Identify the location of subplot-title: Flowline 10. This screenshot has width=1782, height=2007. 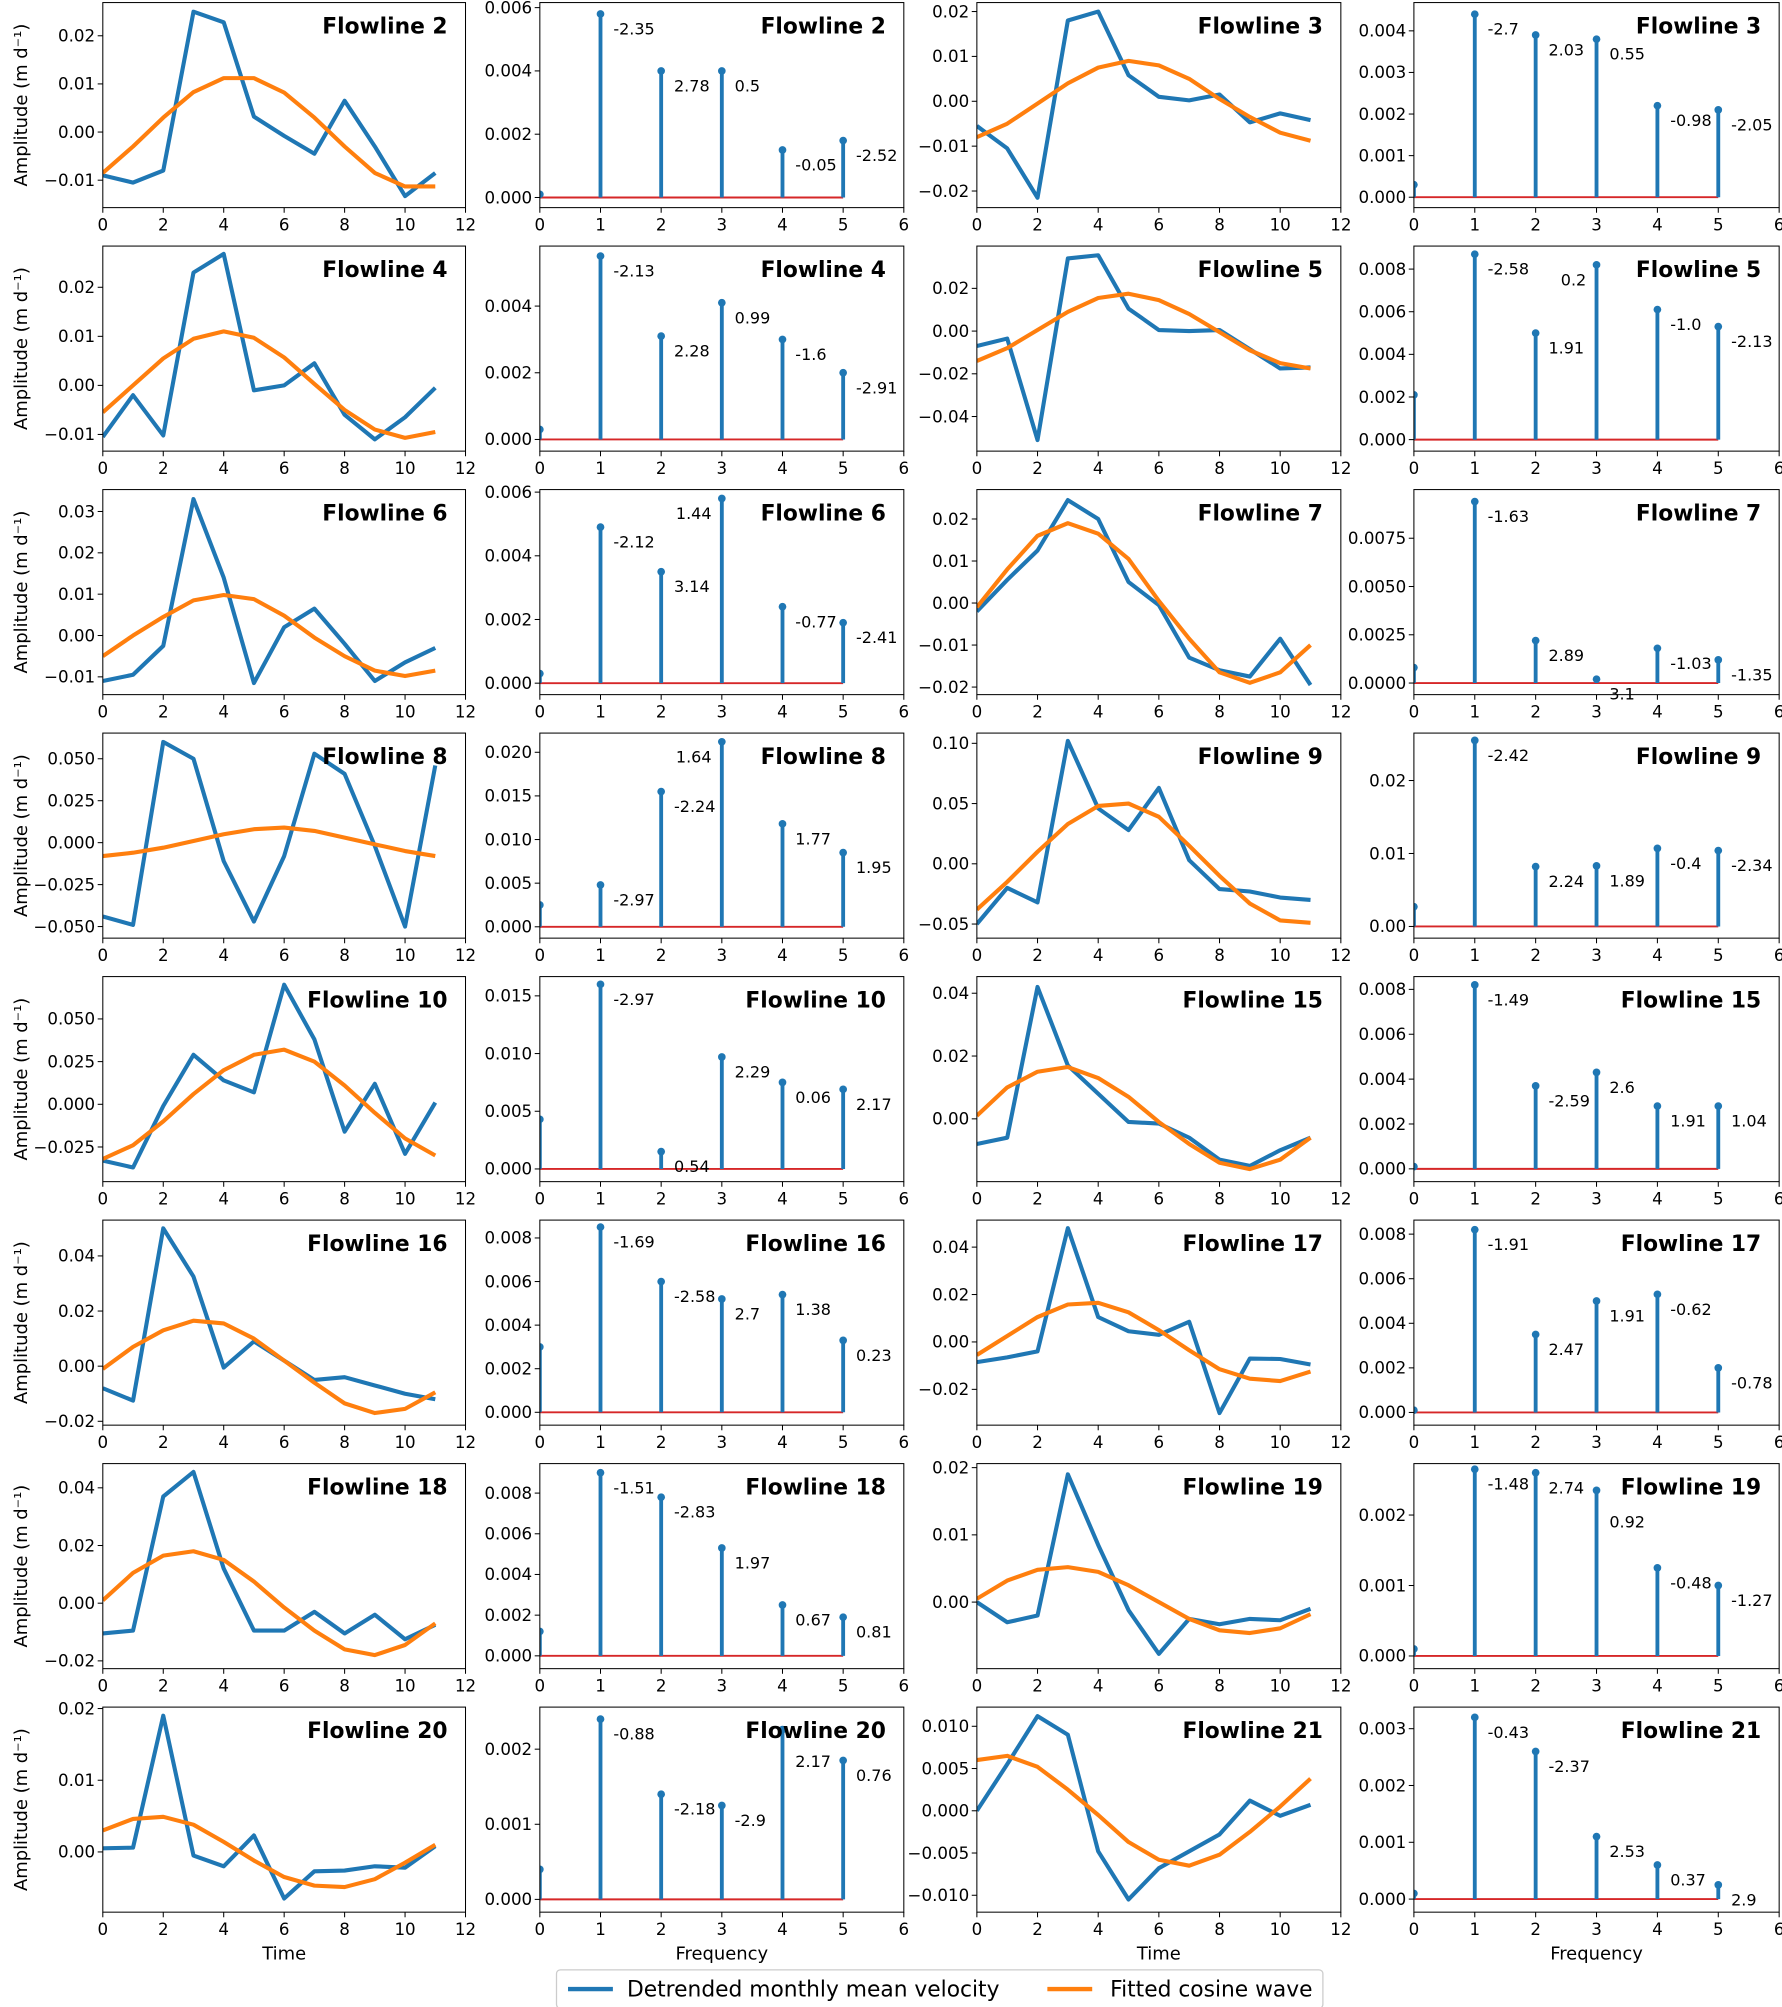
(815, 1000).